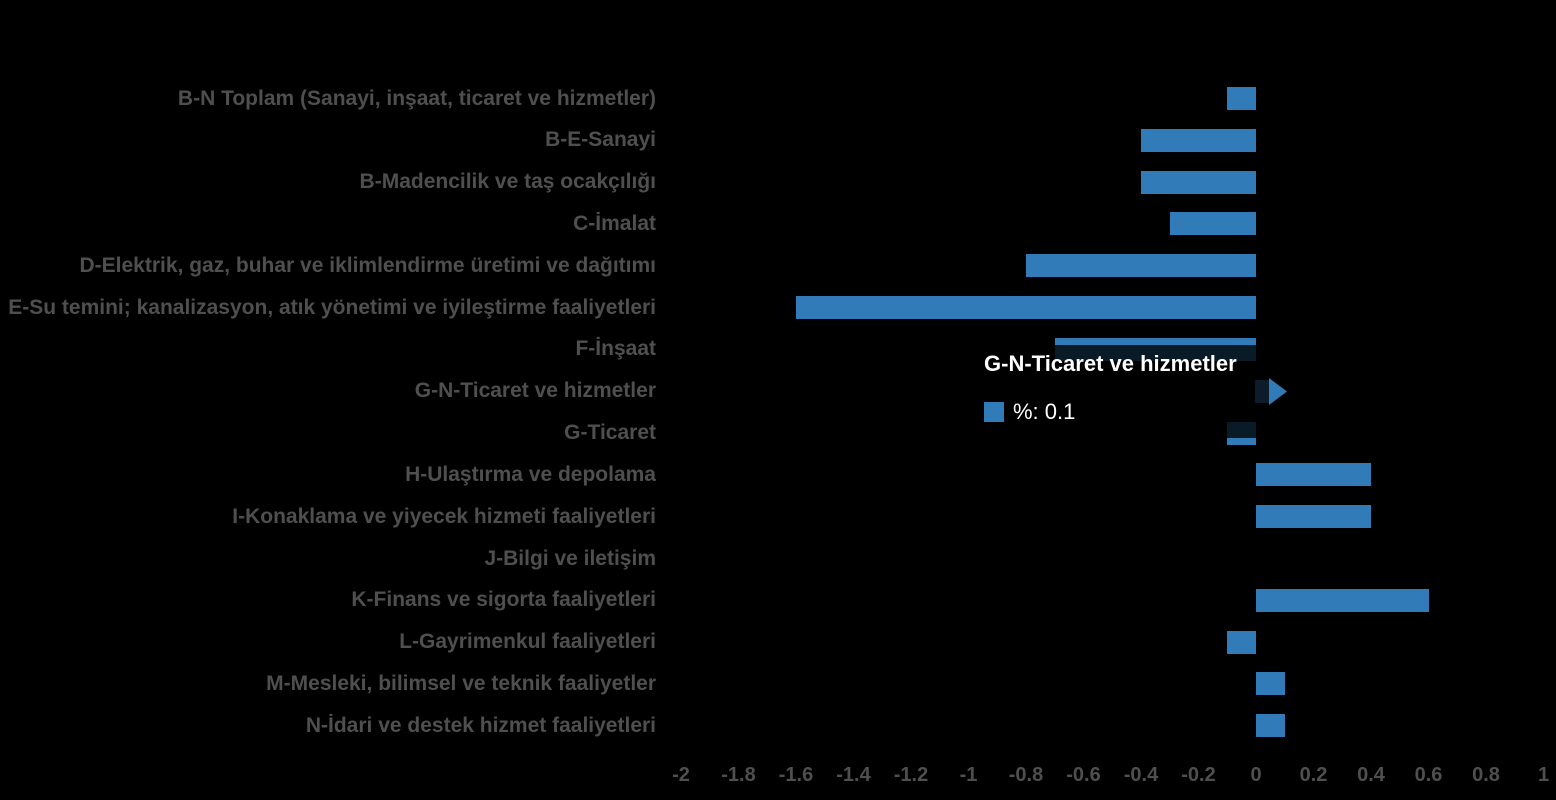  I want to click on x-axis-tick-label: -0.8, so click(1026, 775).